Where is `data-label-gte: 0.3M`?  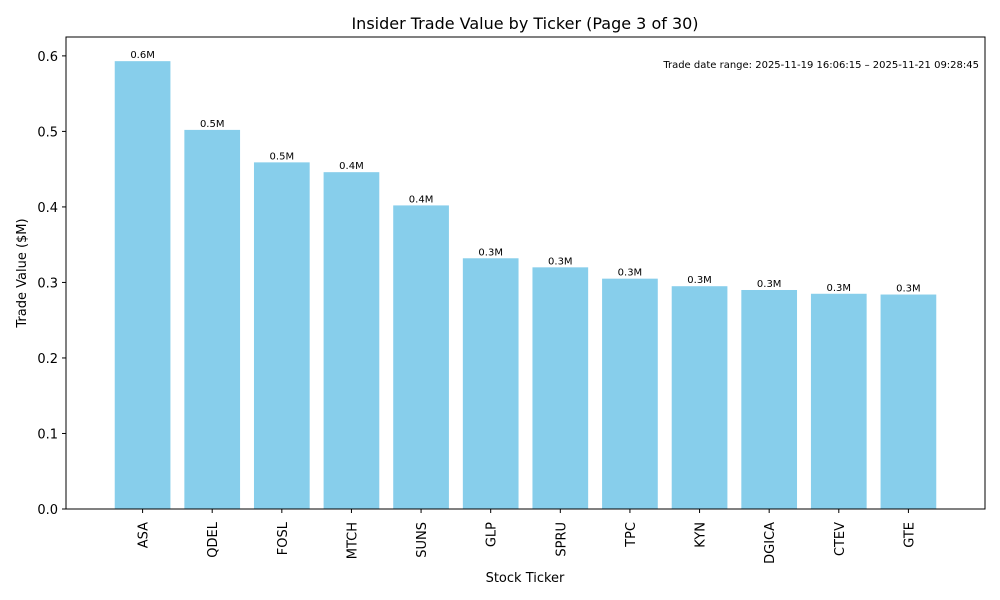 data-label-gte: 0.3M is located at coordinates (908, 289).